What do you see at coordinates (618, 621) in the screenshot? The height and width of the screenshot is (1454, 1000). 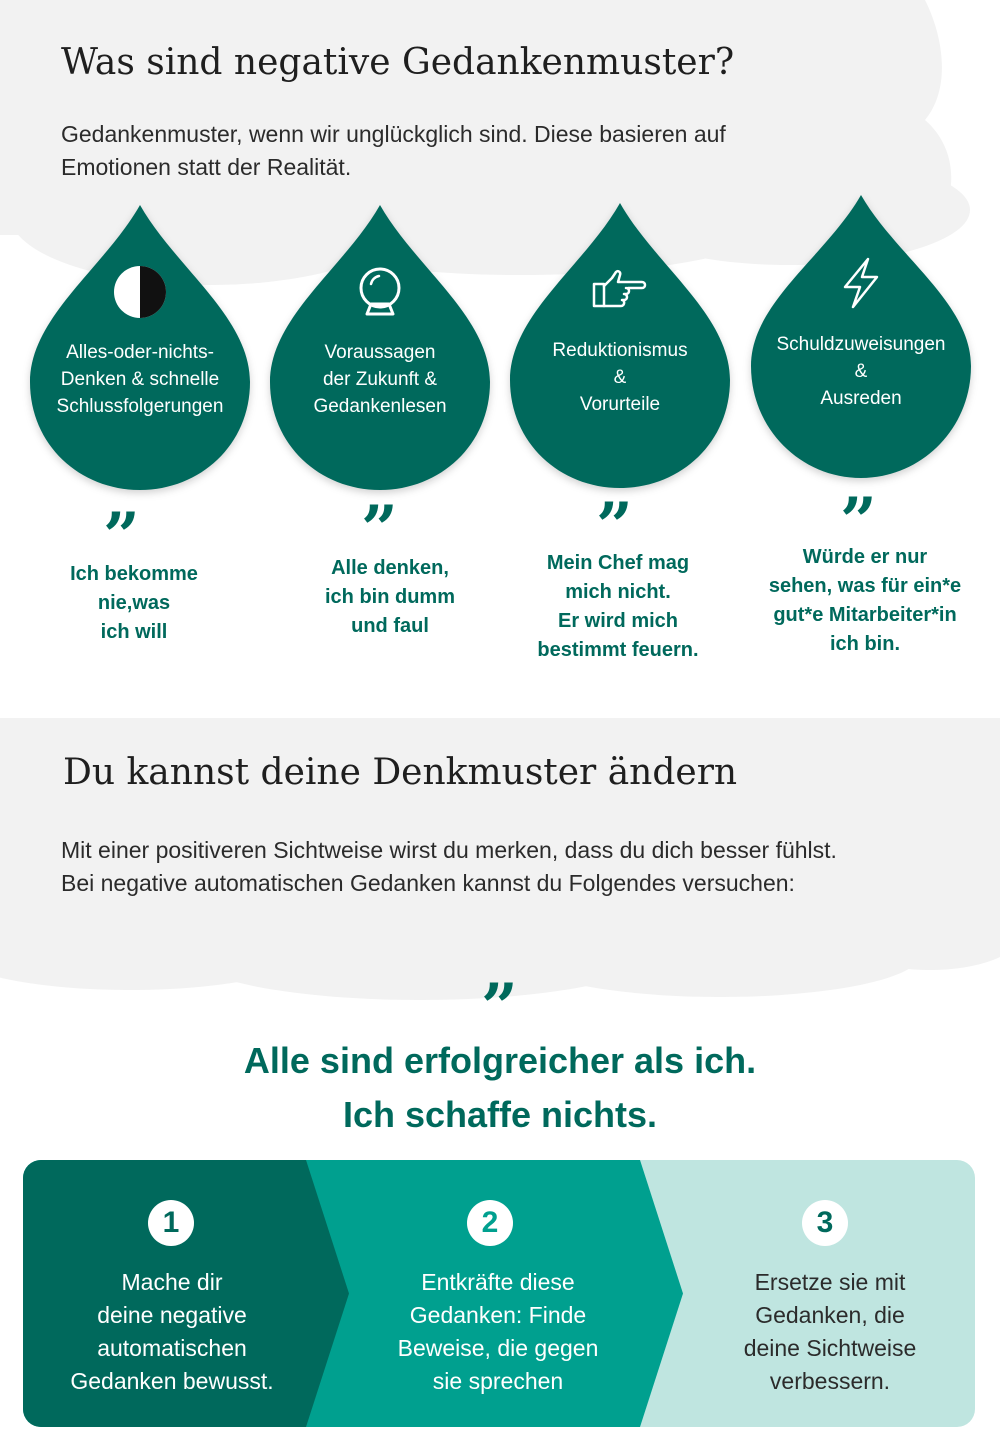 I see `quote-line: Er wird mich` at bounding box center [618, 621].